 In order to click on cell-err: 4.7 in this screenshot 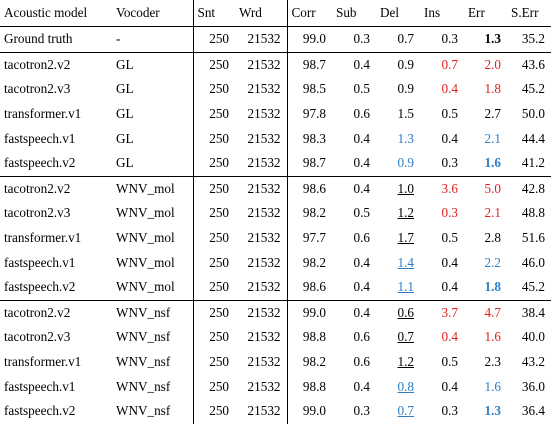, I will do `click(485, 312)`.